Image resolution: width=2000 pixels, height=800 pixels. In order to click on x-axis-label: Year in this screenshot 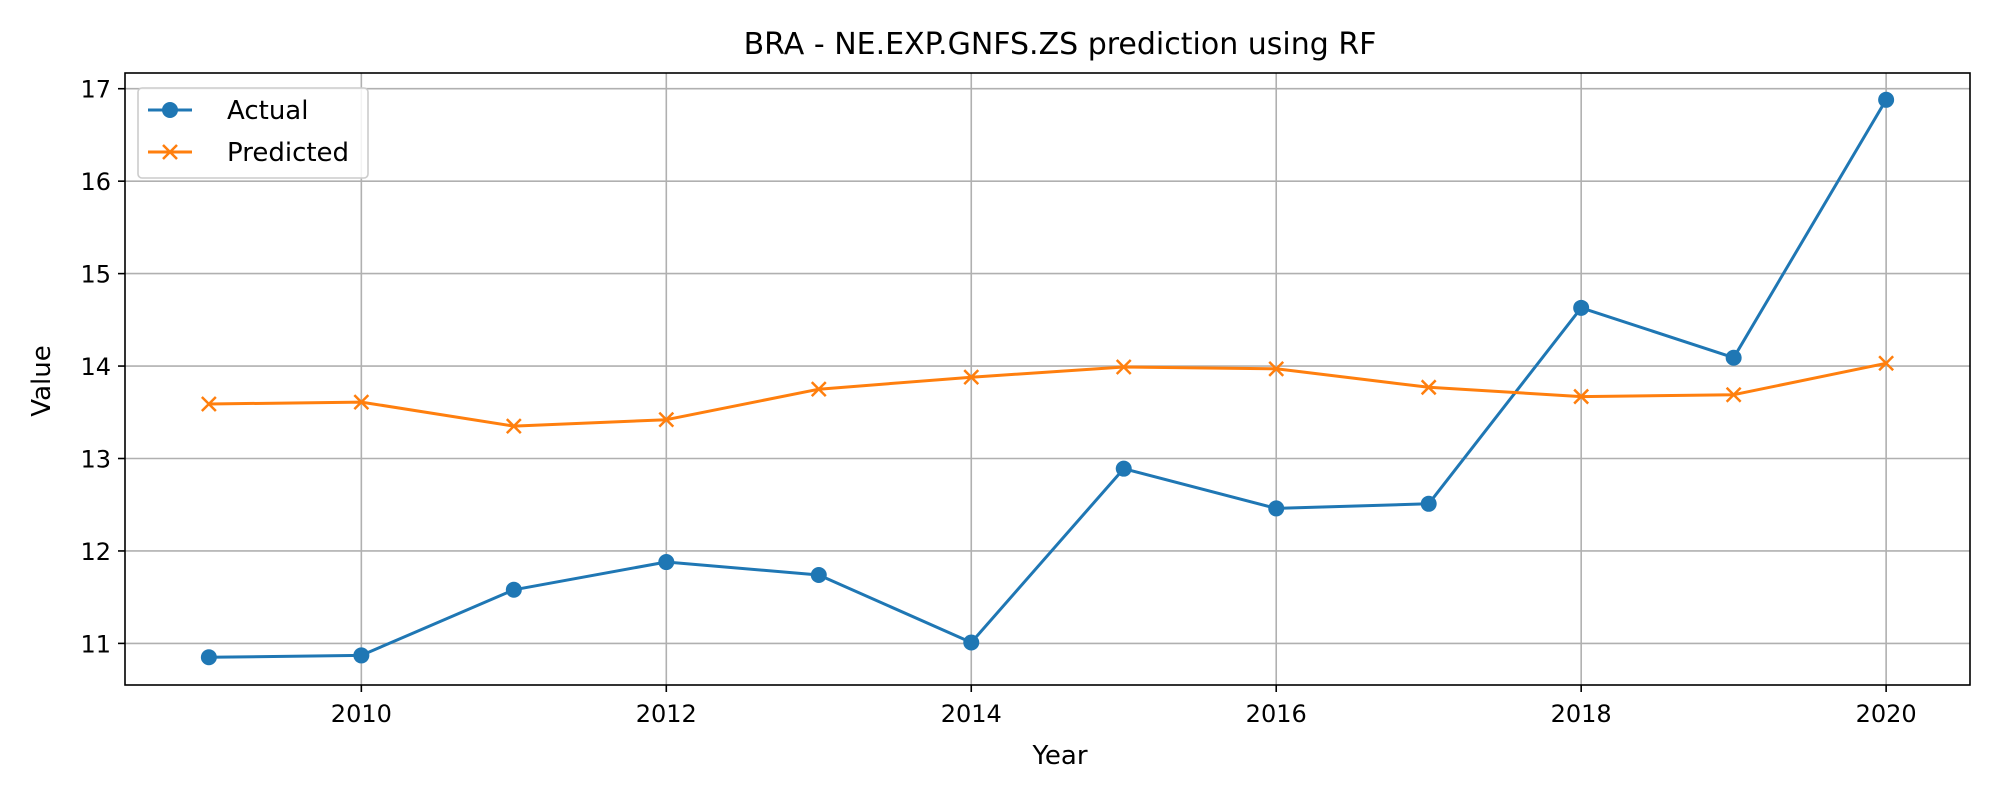, I will do `click(1059, 756)`.